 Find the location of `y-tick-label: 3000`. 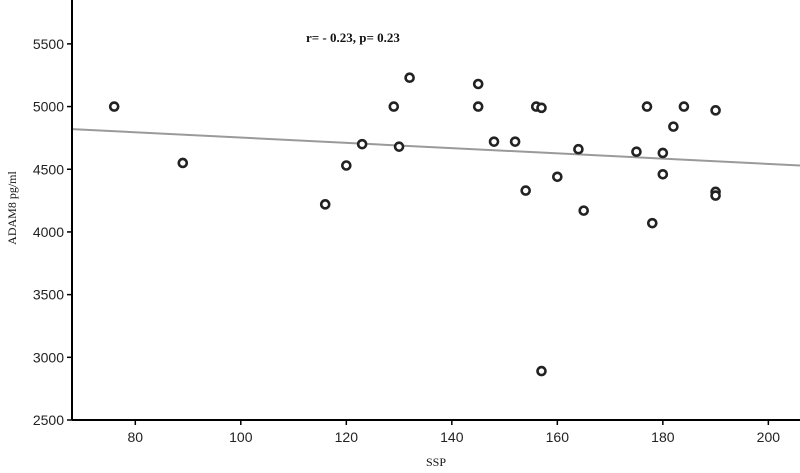

y-tick-label: 3000 is located at coordinates (48, 357).